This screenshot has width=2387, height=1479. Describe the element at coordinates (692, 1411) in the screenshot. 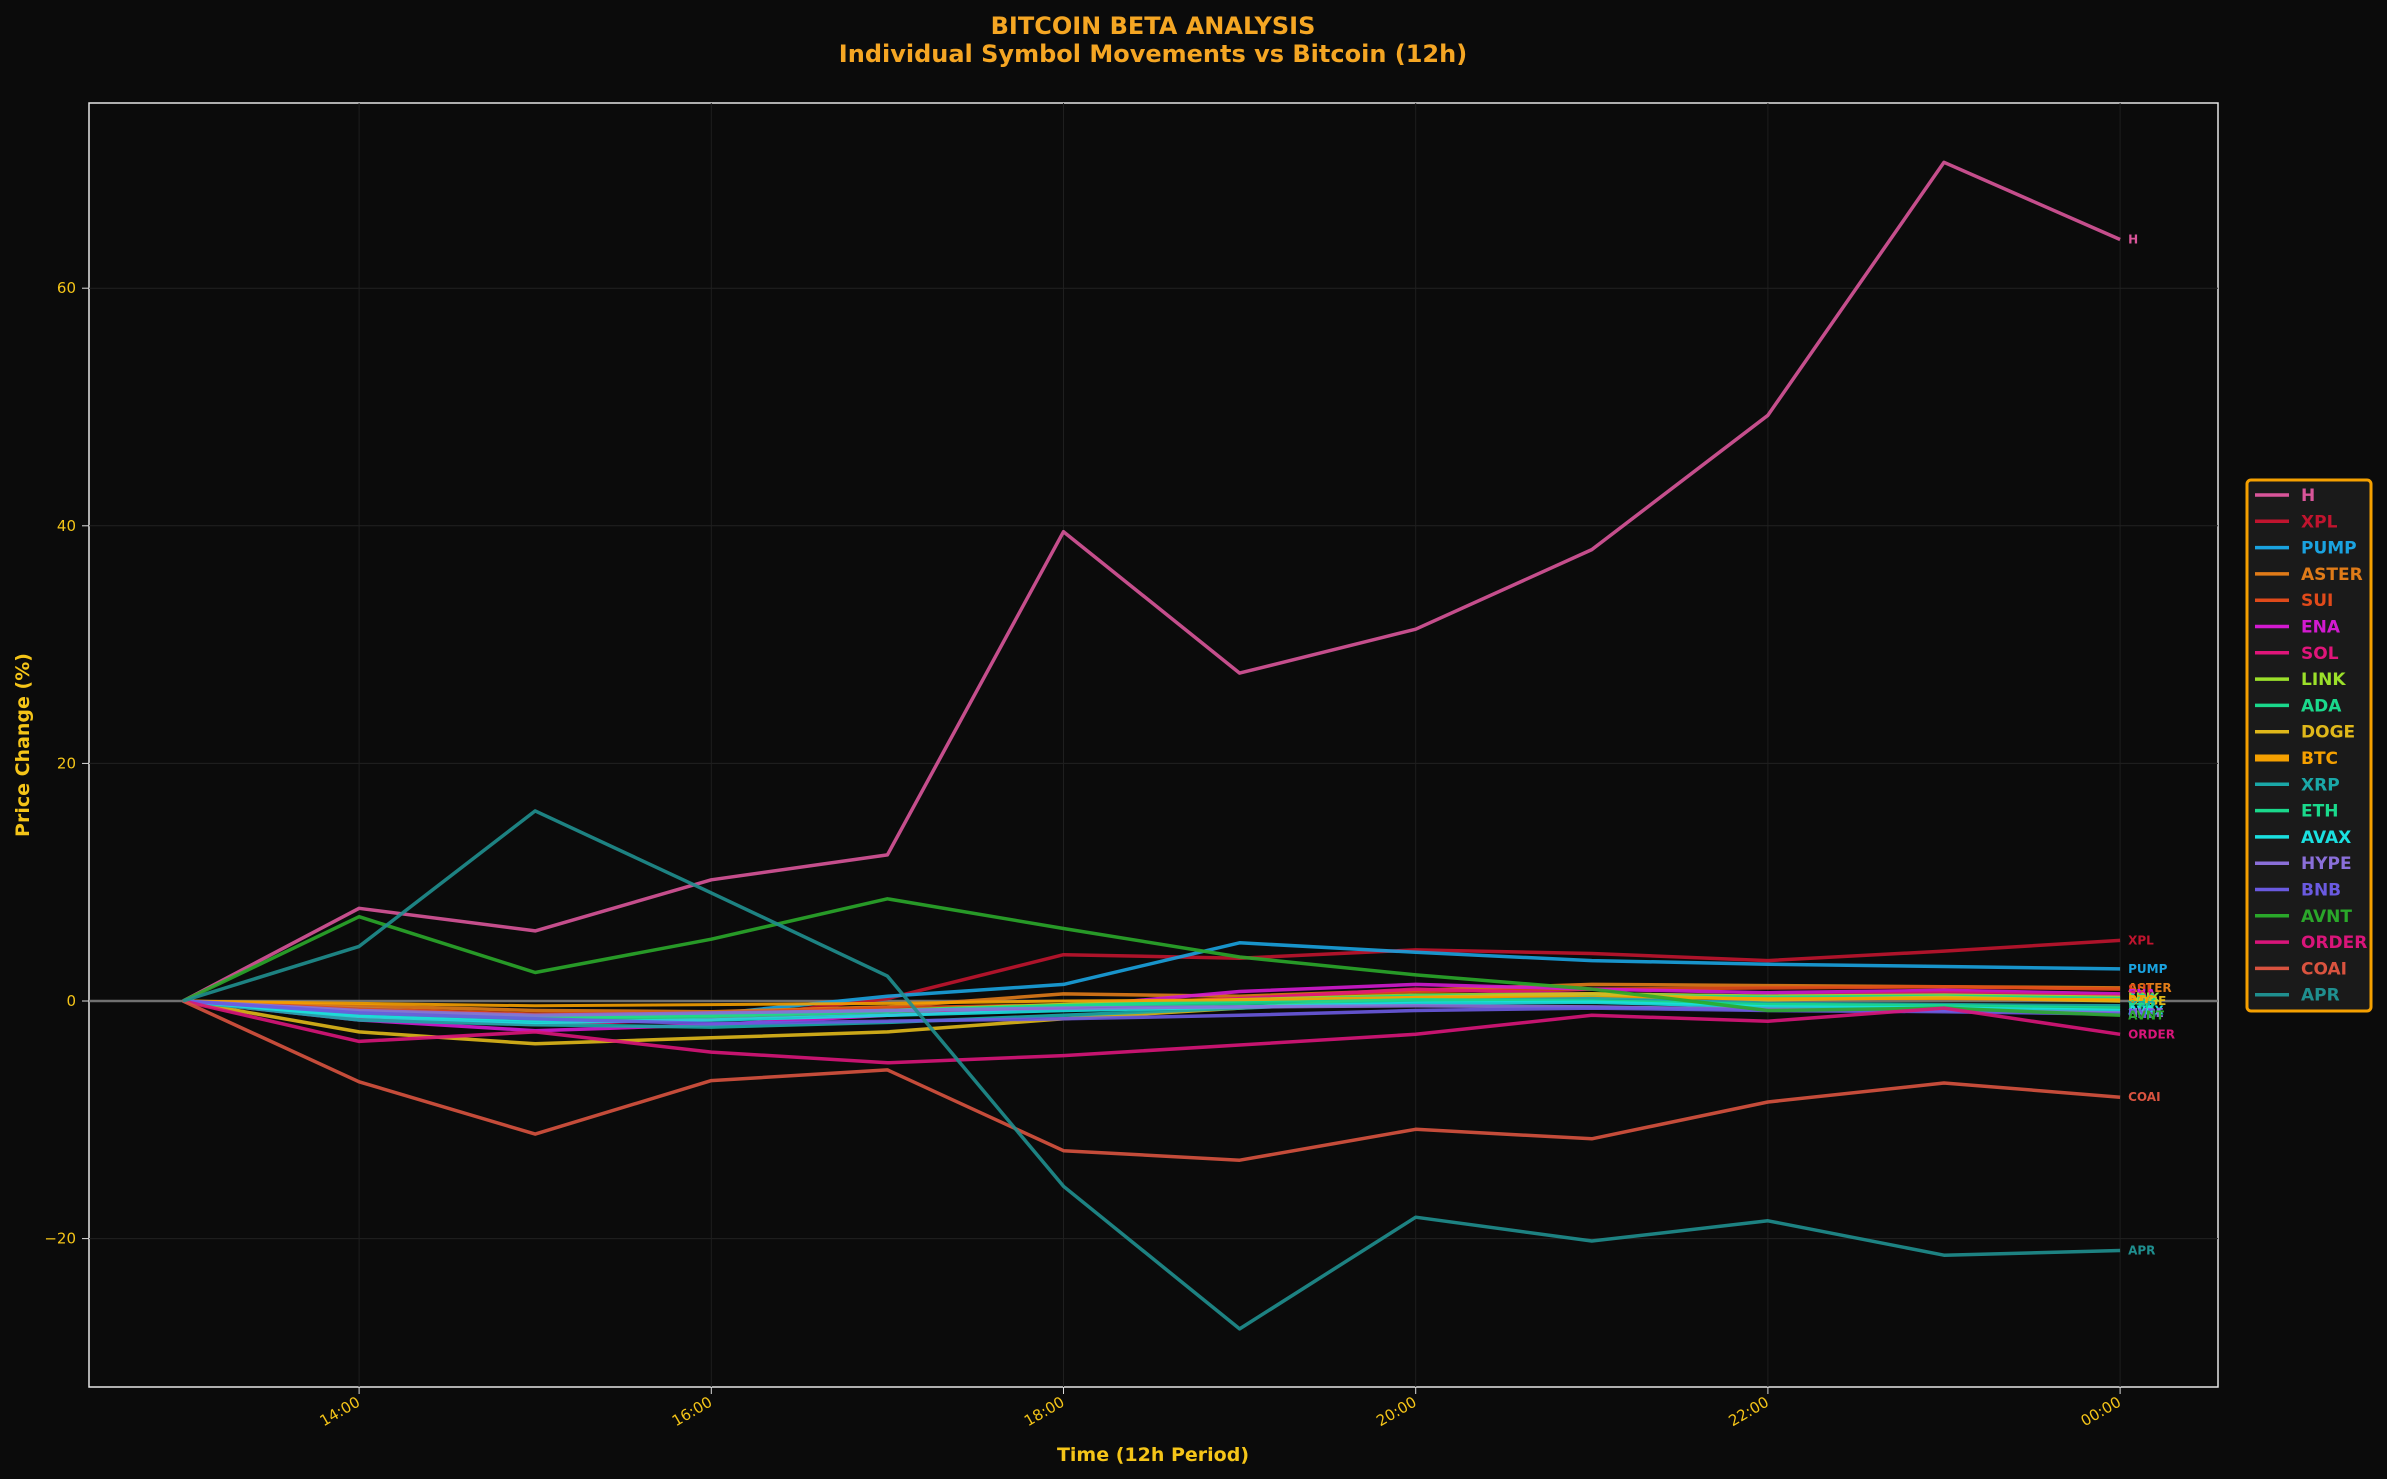

I see `x-tick-label: 16:00` at that location.